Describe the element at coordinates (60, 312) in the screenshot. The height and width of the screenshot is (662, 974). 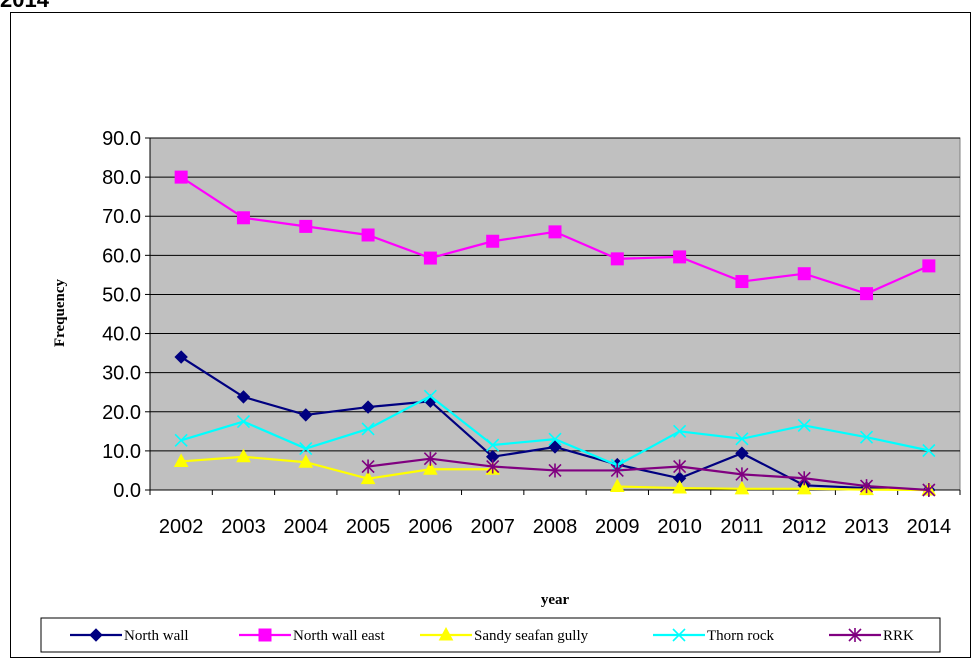
I see `y-axis-title: Frequency` at that location.